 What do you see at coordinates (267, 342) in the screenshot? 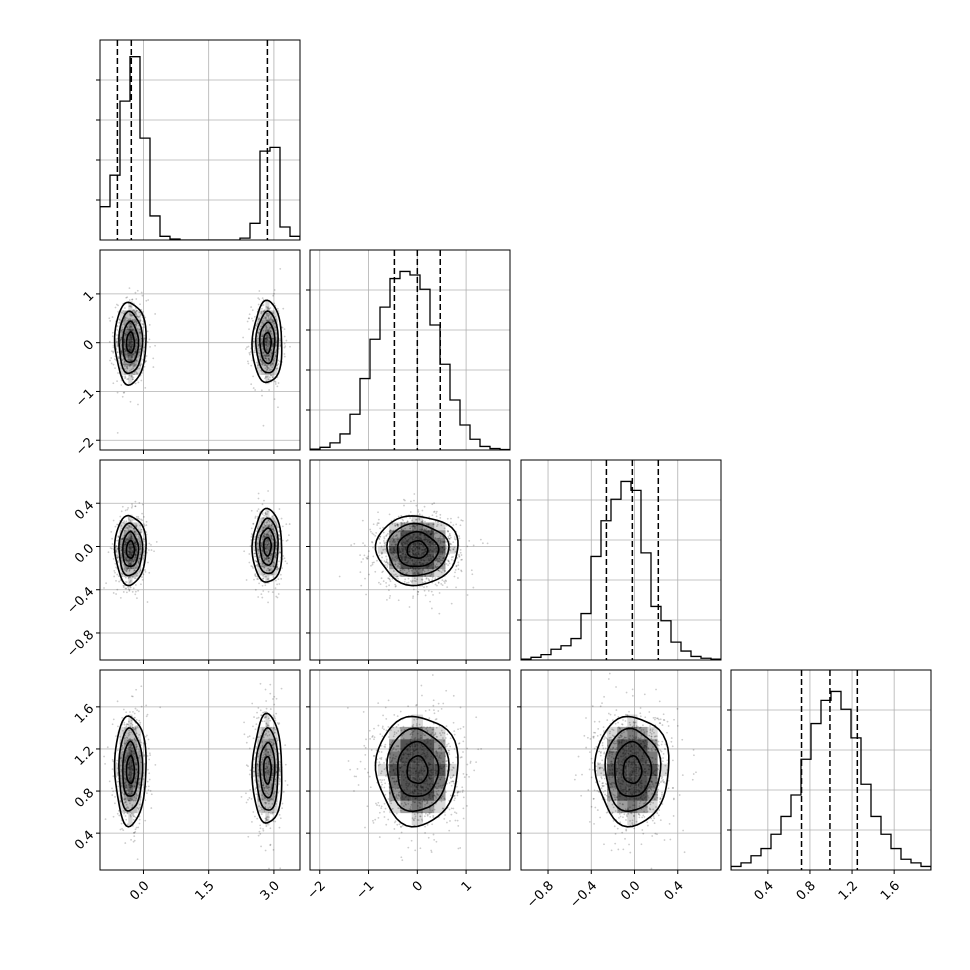
I see `contour-line` at bounding box center [267, 342].